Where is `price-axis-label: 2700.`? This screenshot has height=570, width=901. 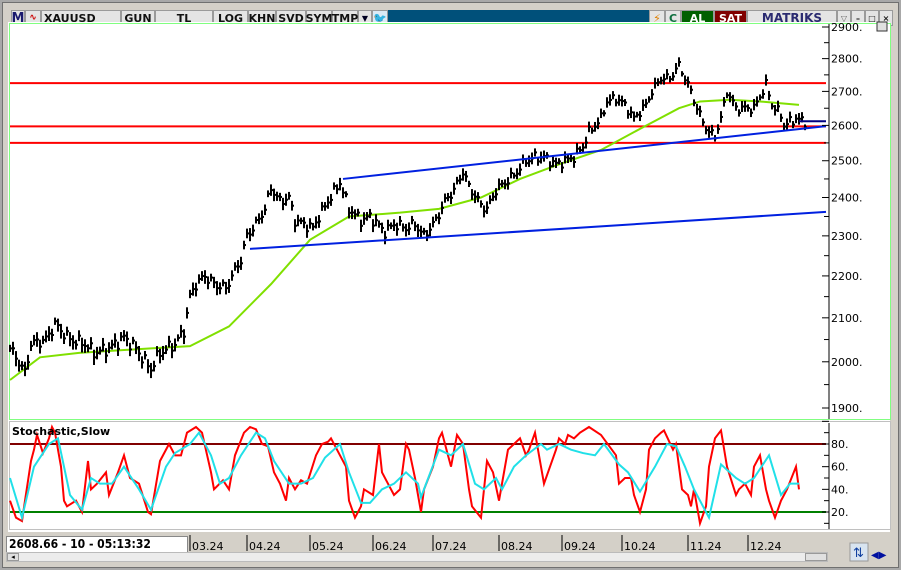 price-axis-label: 2700. is located at coordinates (847, 91).